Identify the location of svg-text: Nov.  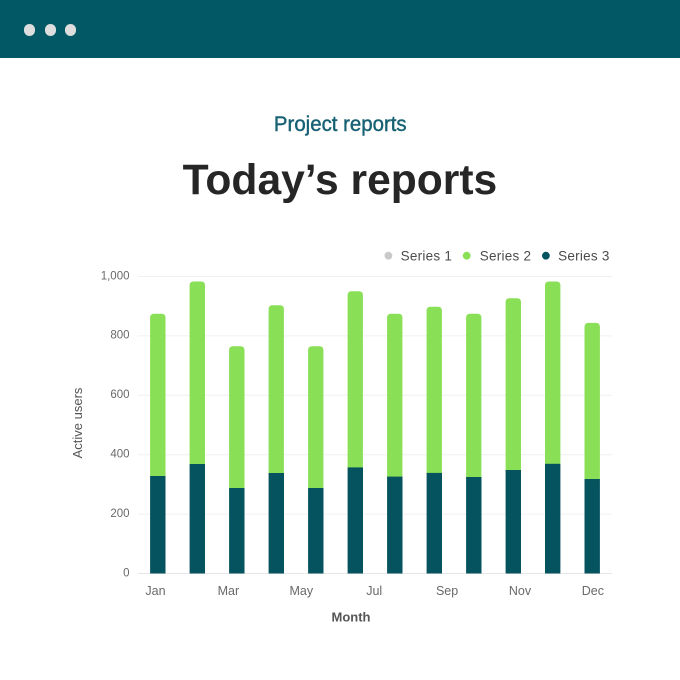
(520, 591).